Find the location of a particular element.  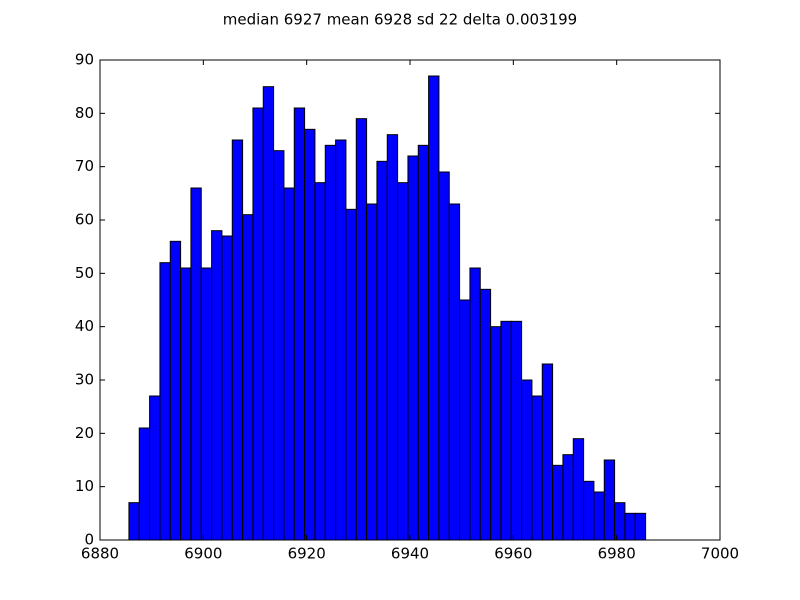

x-tick-label: 6980 is located at coordinates (617, 554).